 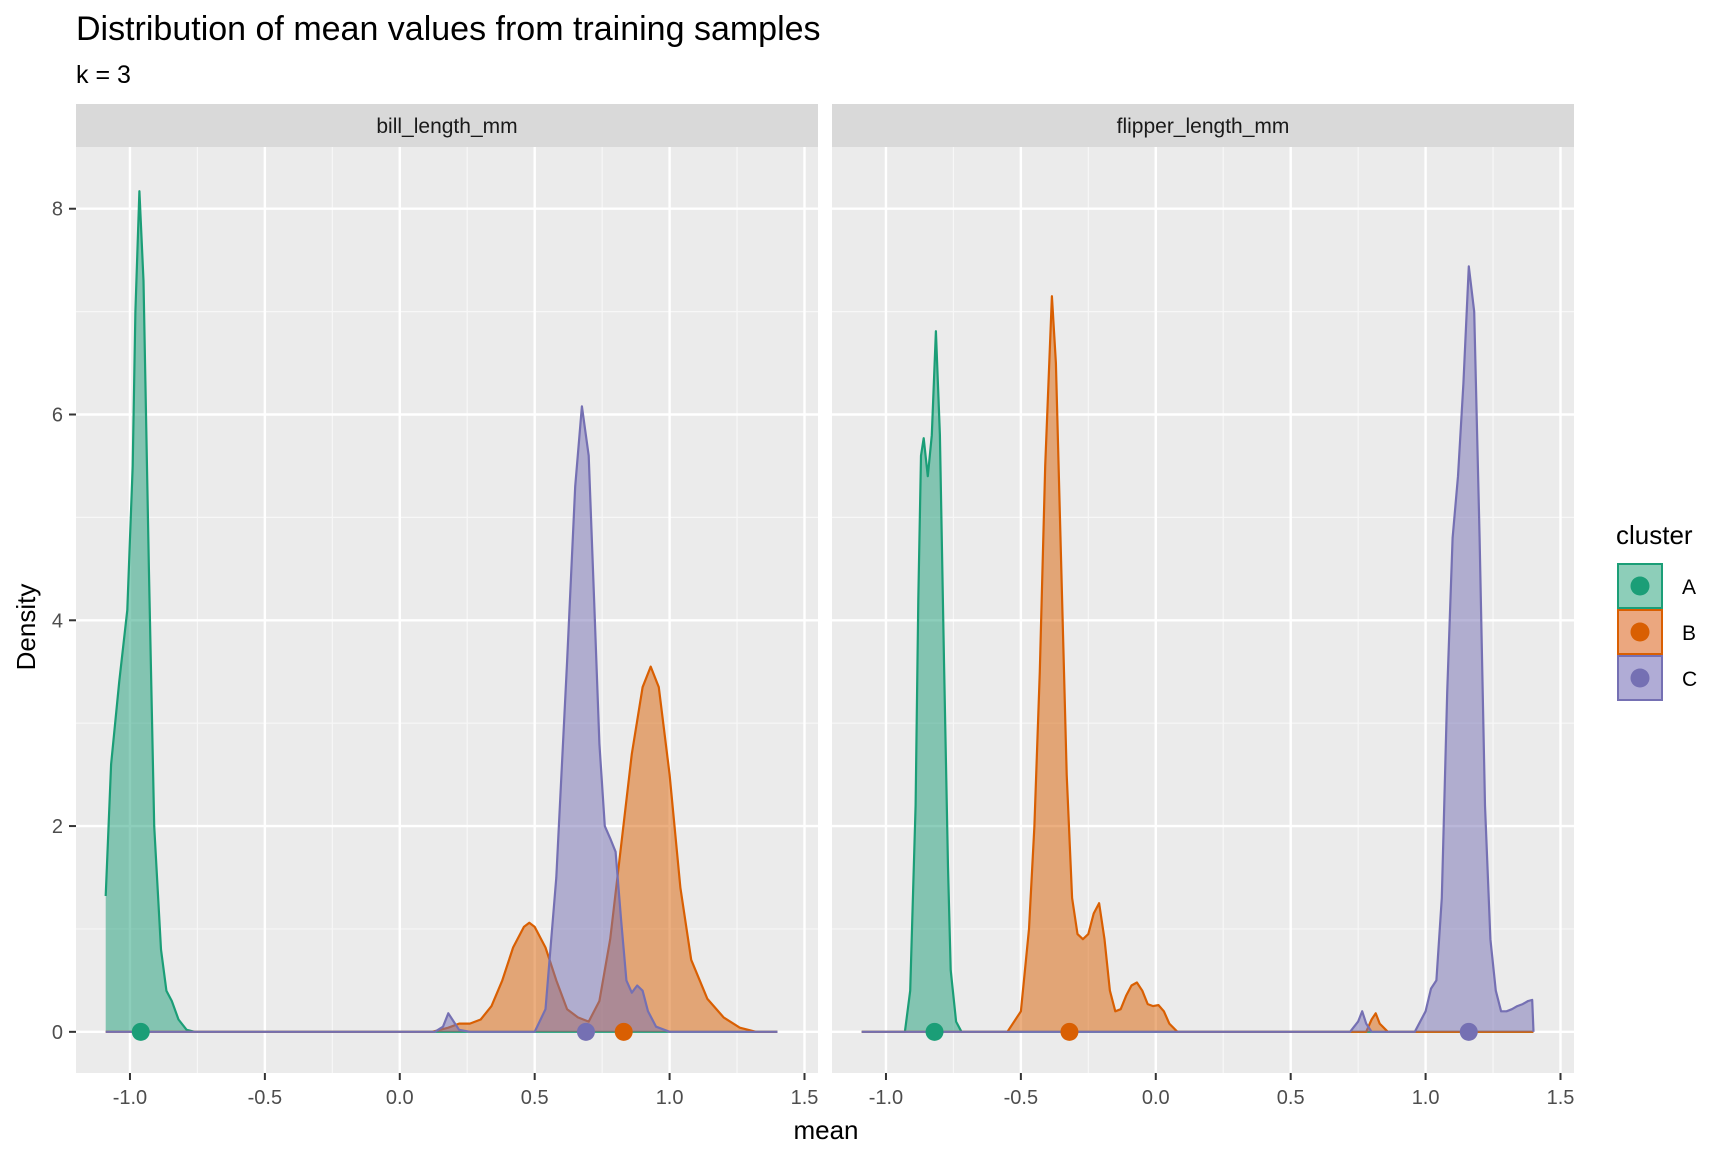 I want to click on density-area-B, so click(x=441, y=849).